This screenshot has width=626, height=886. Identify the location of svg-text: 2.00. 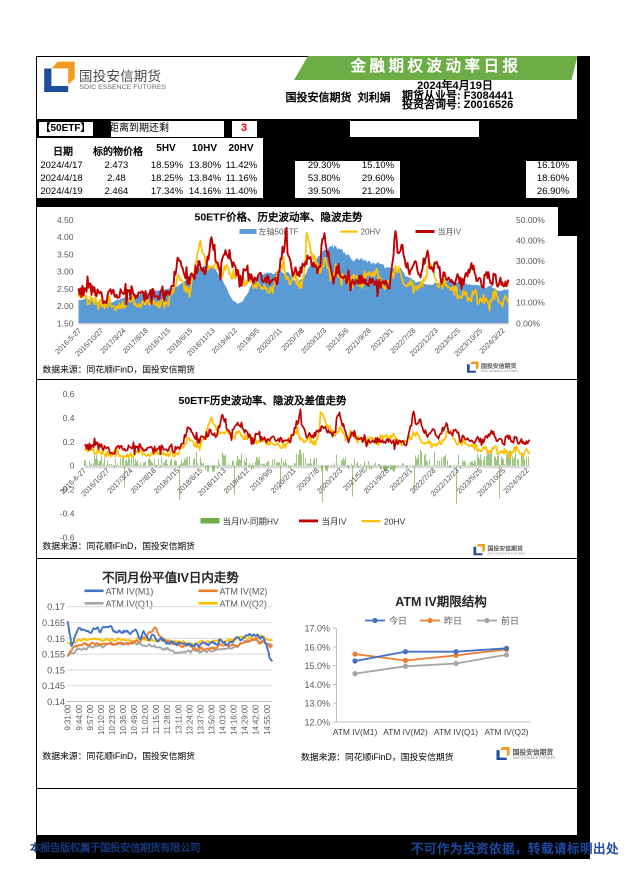
(64, 305).